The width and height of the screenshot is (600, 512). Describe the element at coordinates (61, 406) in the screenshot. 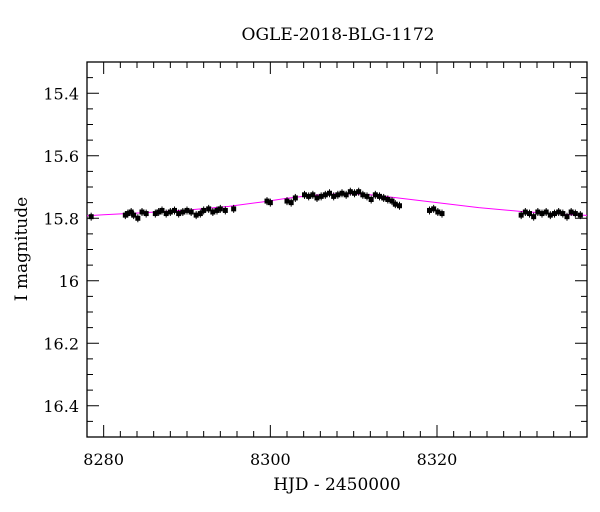

I see `y-tick-label: 16.4` at that location.